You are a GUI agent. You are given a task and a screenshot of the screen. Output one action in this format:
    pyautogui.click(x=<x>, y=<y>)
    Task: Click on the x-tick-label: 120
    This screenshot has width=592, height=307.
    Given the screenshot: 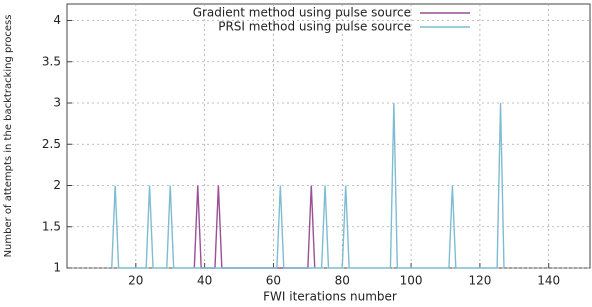 What is the action you would take?
    pyautogui.click(x=479, y=281)
    